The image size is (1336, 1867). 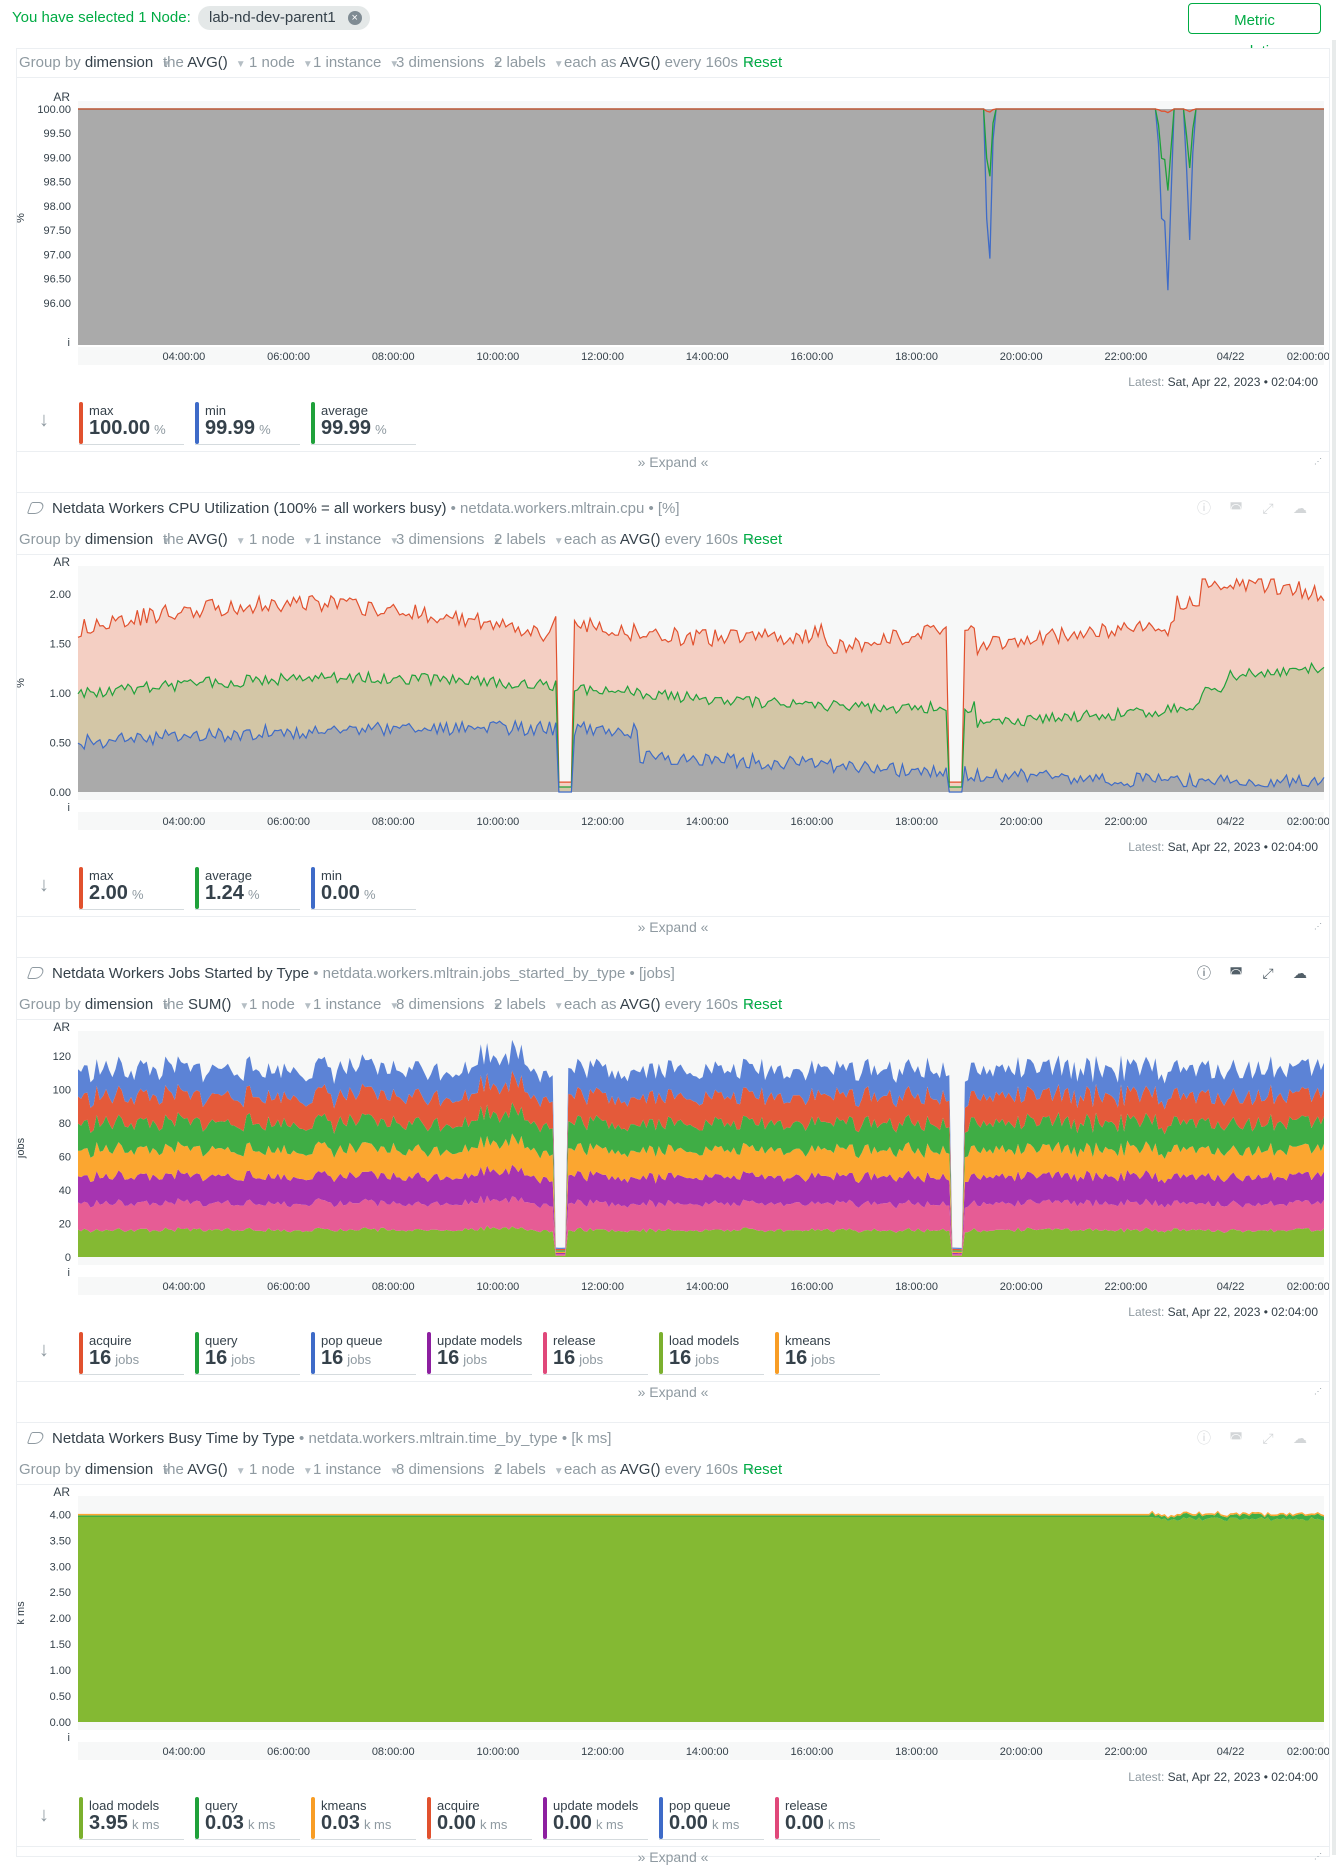 What do you see at coordinates (479, 1353) in the screenshot?
I see `legend-item: update models 16 jobs` at bounding box center [479, 1353].